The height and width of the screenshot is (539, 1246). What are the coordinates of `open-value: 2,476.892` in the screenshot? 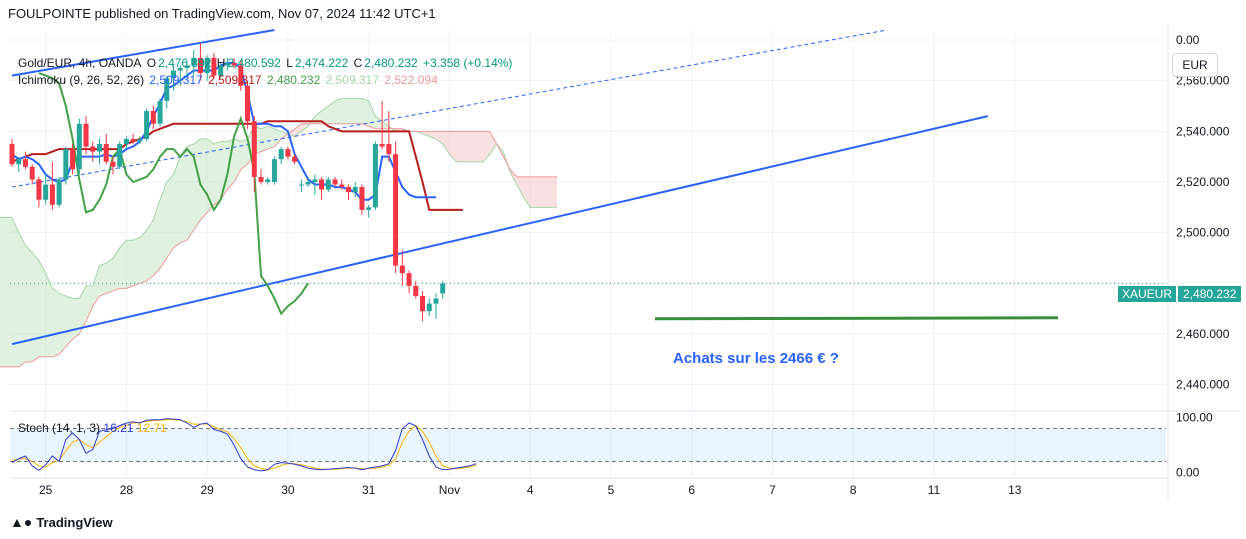 It's located at (185, 63).